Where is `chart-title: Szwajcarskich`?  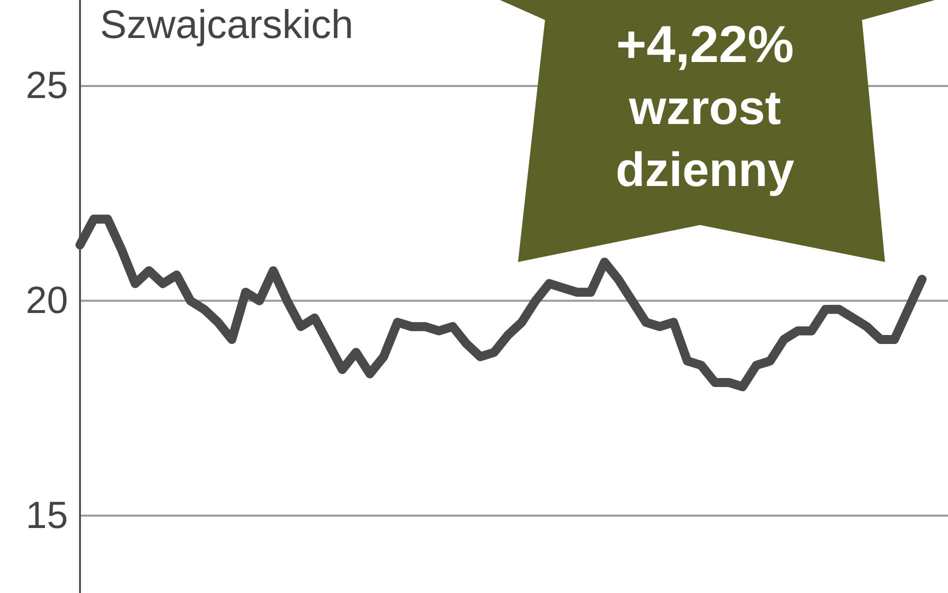
chart-title: Szwajcarskich is located at coordinates (227, 25).